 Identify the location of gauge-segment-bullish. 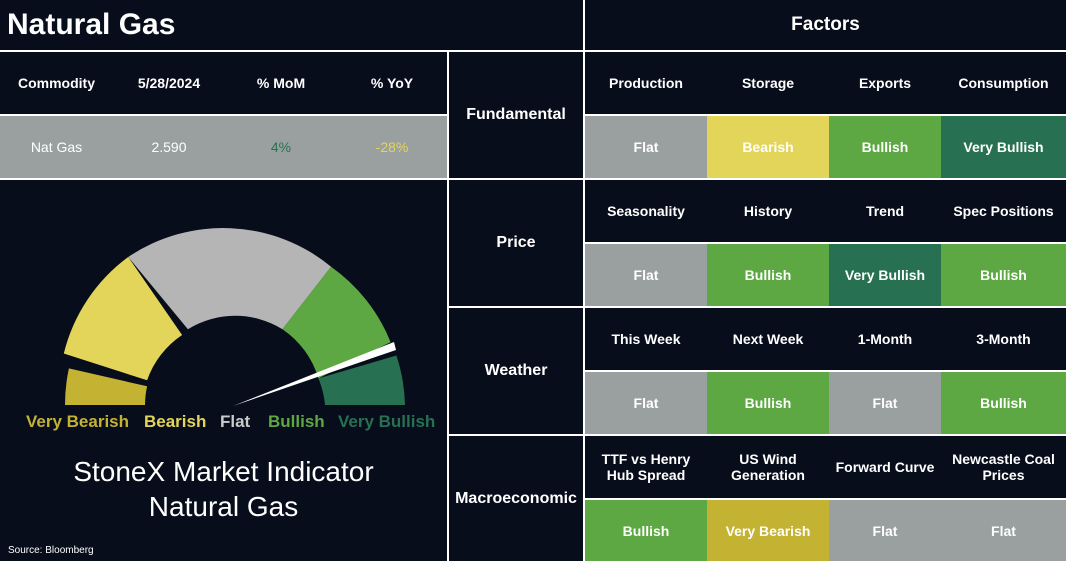
(336, 322).